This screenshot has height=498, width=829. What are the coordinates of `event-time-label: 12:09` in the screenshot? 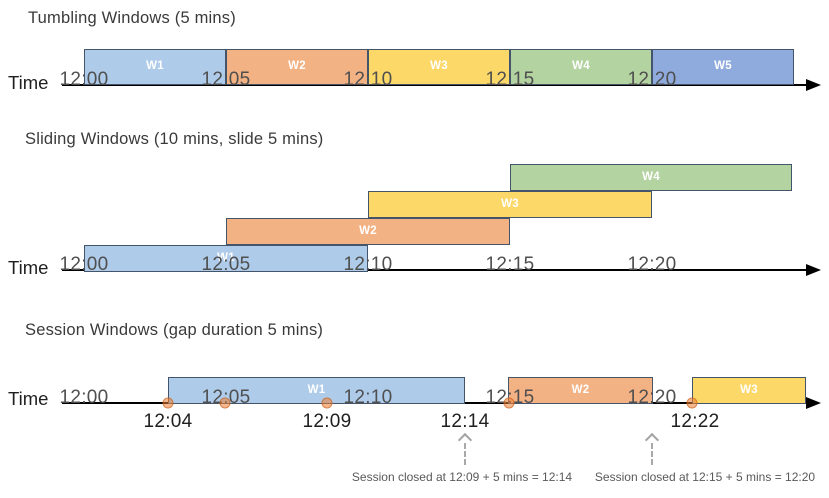 It's located at (327, 421).